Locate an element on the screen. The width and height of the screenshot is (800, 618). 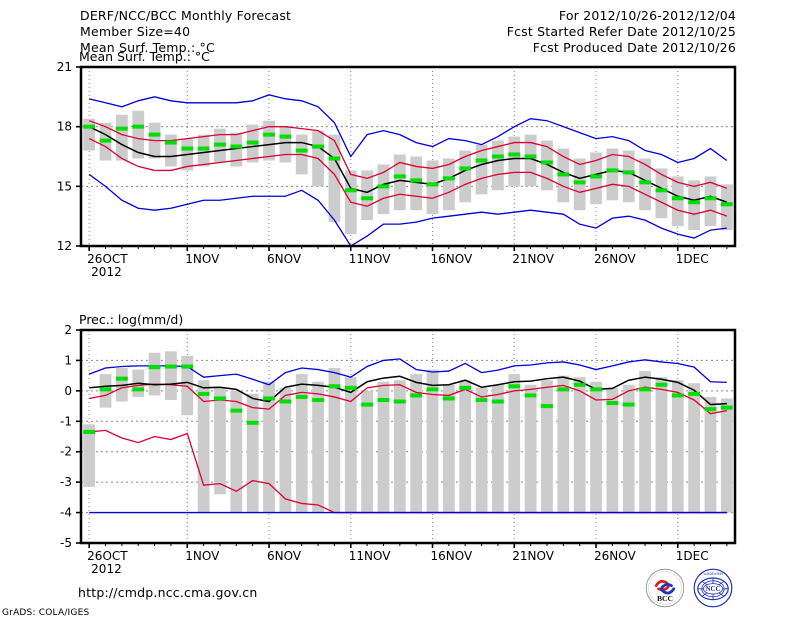
x-axis-tick-label: 11NOV is located at coordinates (370, 556).